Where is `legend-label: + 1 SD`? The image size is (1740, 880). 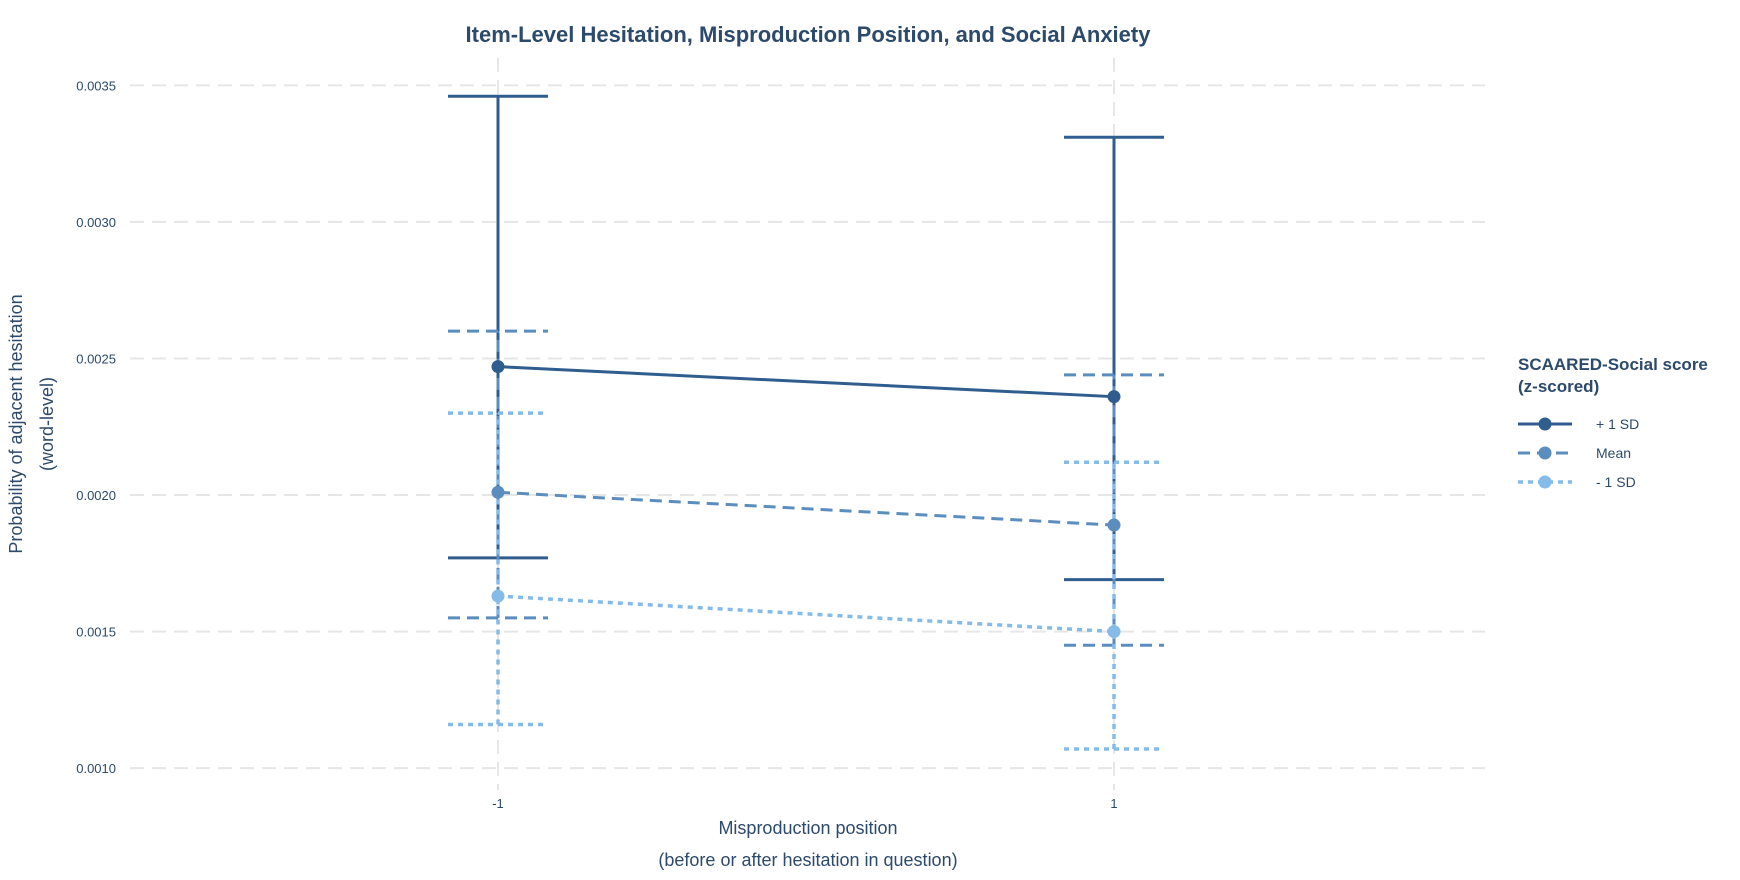
legend-label: + 1 SD is located at coordinates (1617, 424).